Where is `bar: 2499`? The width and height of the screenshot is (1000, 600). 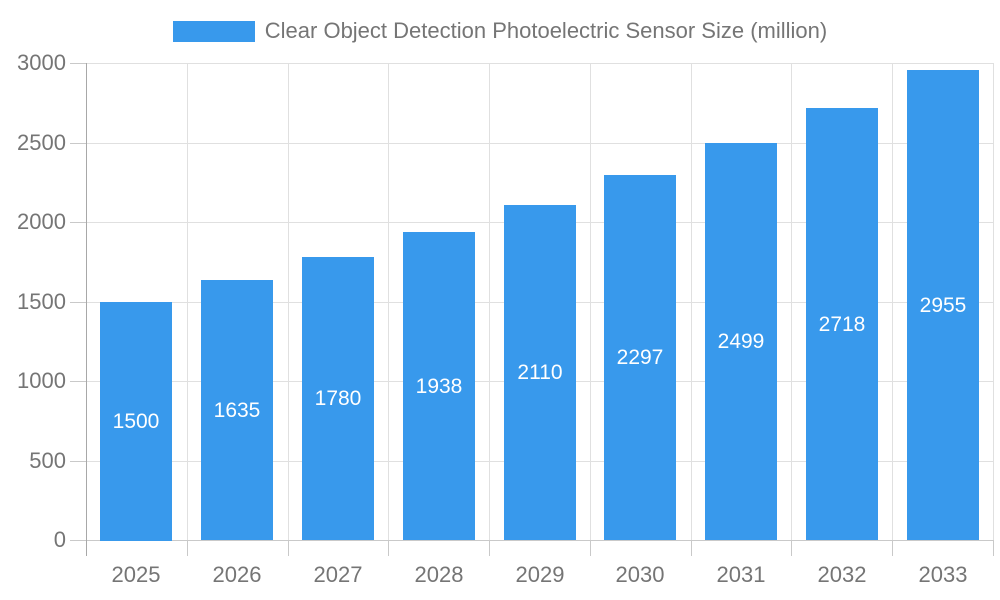 bar: 2499 is located at coordinates (741, 341).